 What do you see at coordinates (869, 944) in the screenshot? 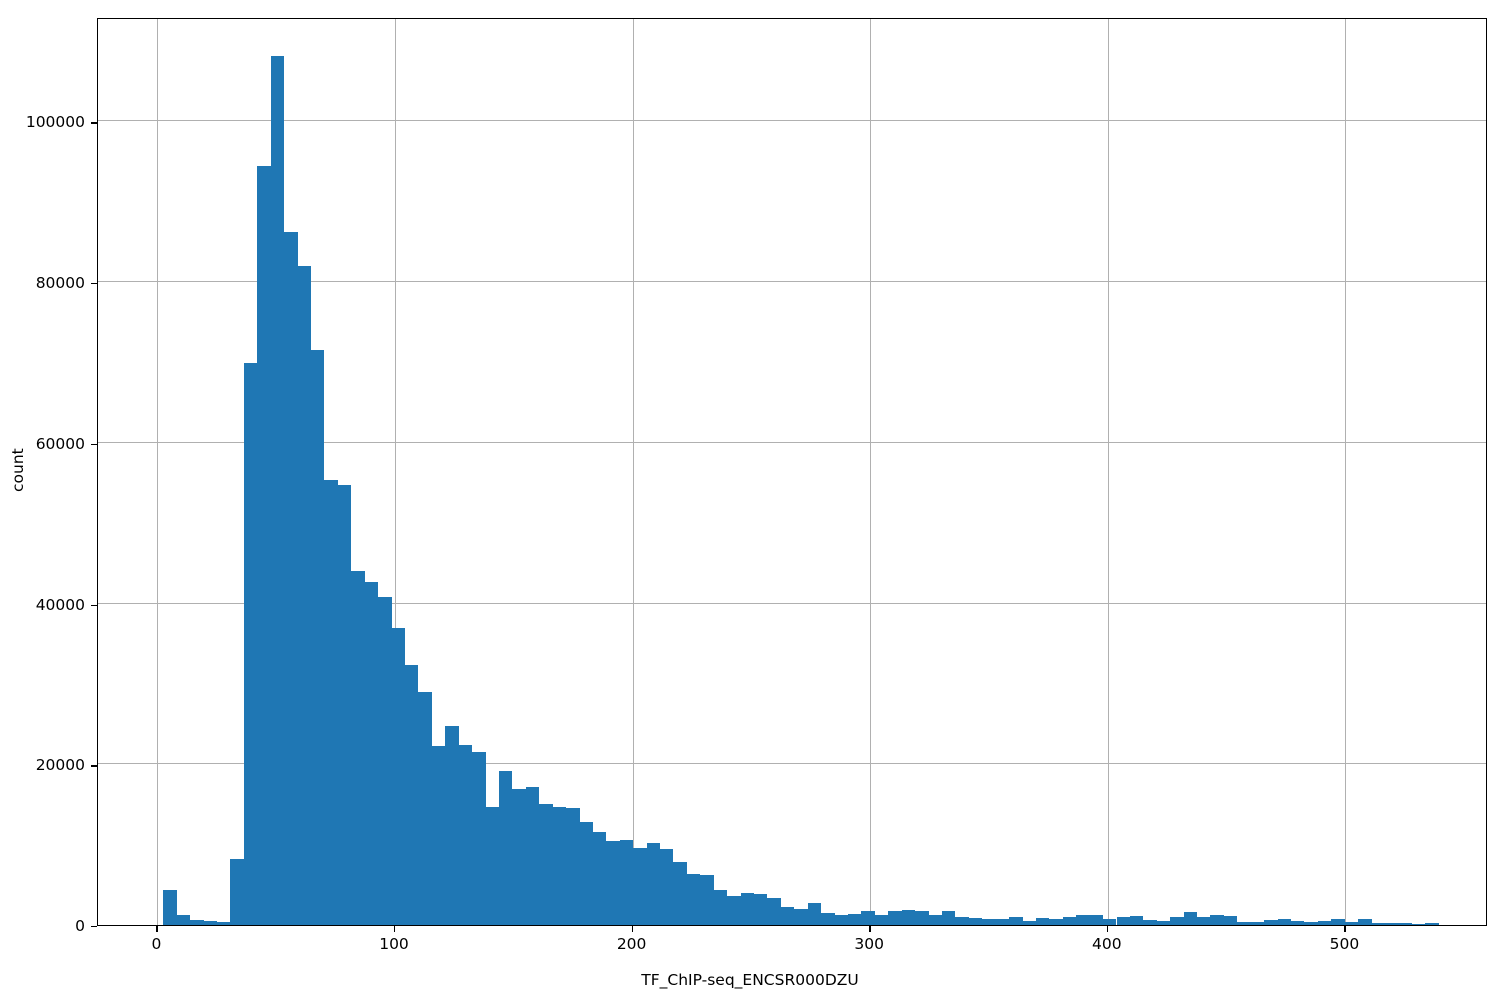
I see `x-tick-label: 300` at bounding box center [869, 944].